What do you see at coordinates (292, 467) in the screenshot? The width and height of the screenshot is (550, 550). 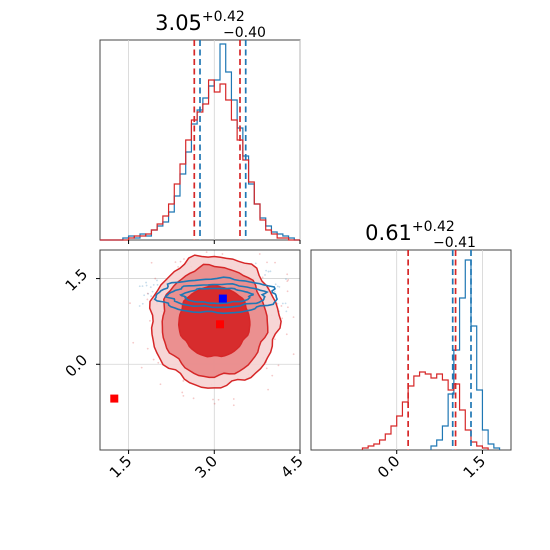 I see `joint-xtick-label-2: 4.5` at bounding box center [292, 467].